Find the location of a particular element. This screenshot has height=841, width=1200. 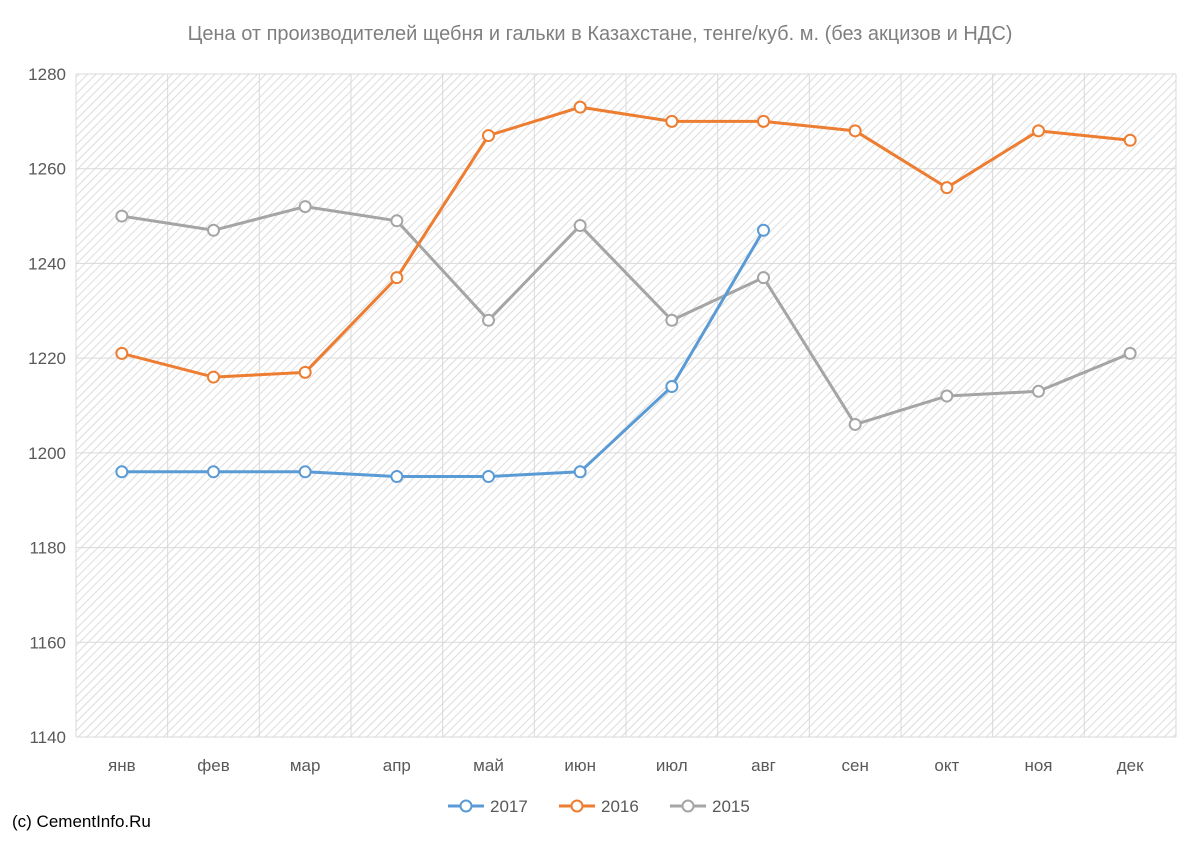

x-tick-label: авг is located at coordinates (763, 765).